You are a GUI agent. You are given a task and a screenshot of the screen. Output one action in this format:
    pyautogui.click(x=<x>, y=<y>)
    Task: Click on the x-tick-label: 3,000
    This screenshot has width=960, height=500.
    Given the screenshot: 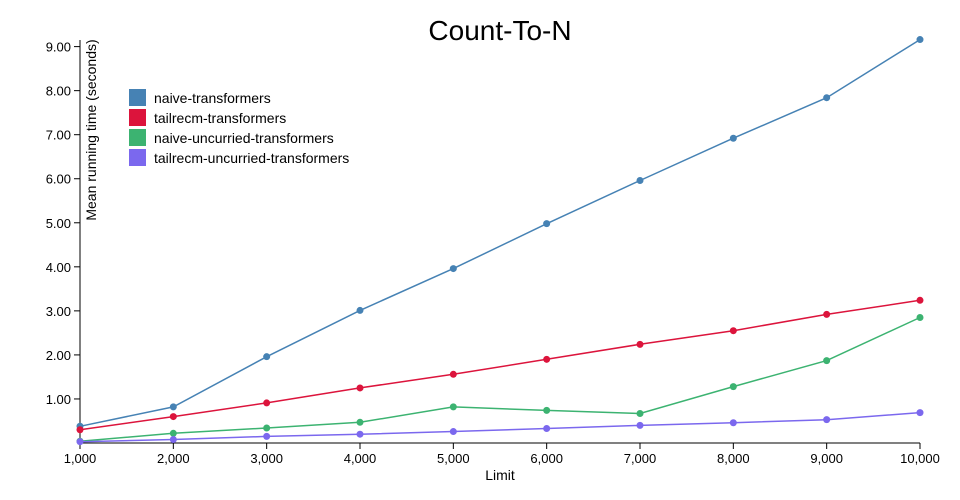 What is the action you would take?
    pyautogui.click(x=266, y=458)
    